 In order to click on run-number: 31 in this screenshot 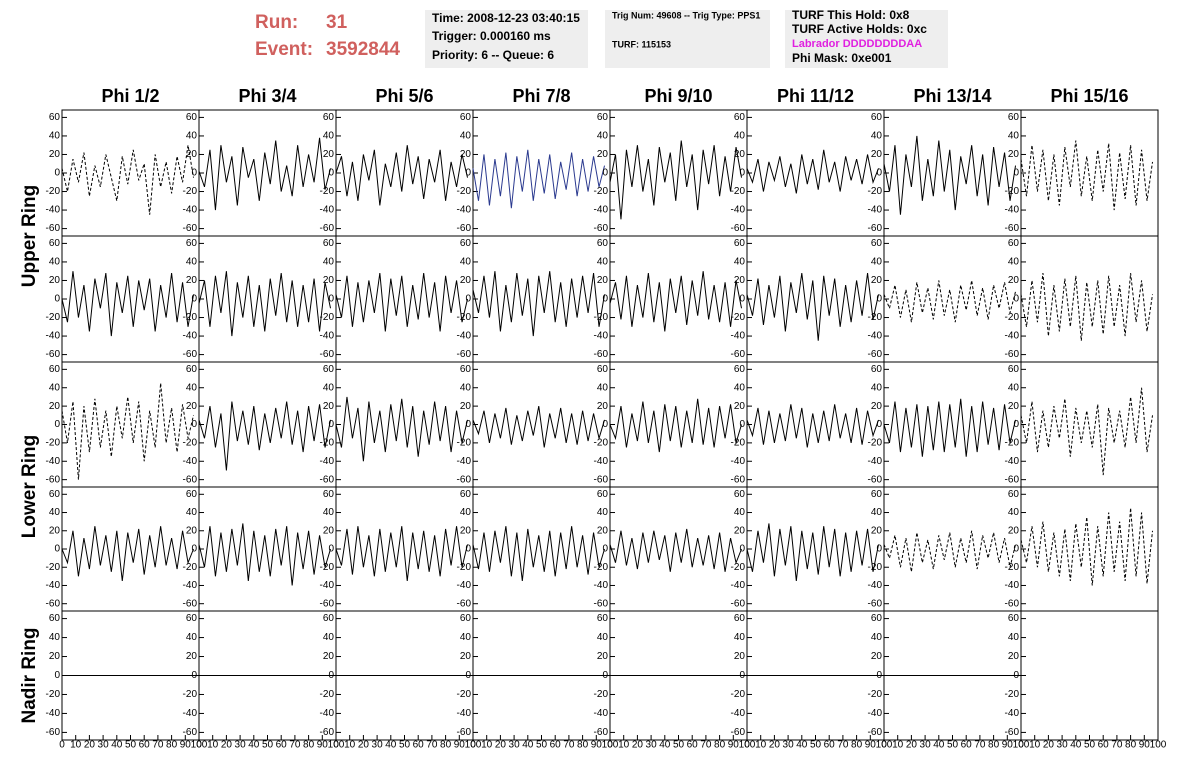, I will do `click(337, 22)`.